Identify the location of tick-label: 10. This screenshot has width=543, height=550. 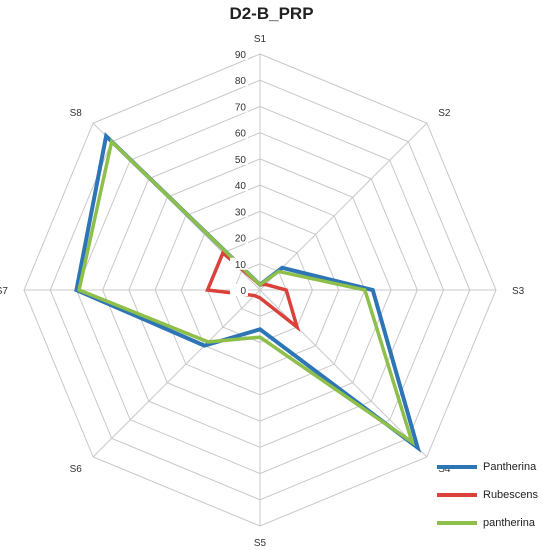
(241, 265).